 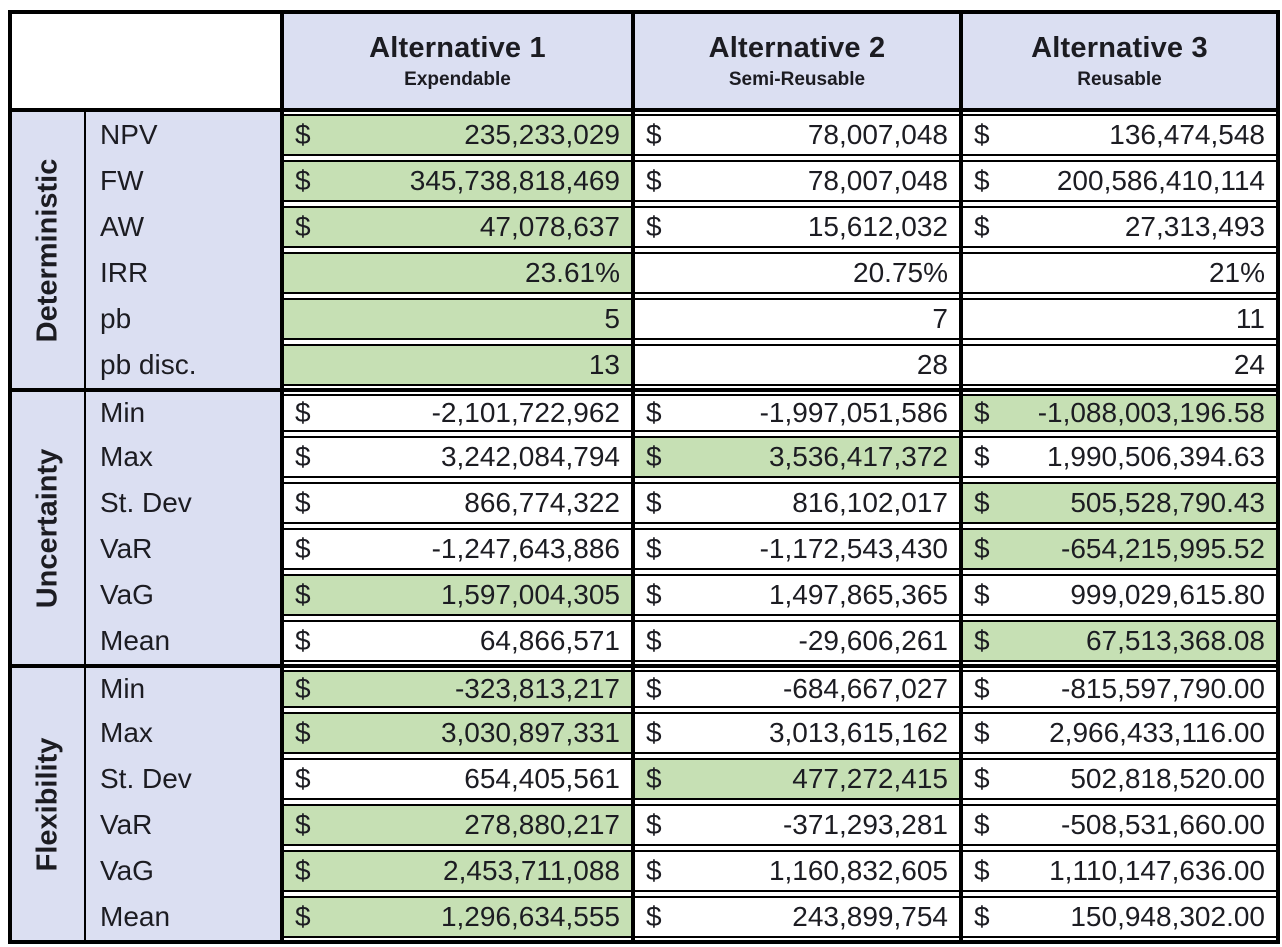 What do you see at coordinates (1119, 689) in the screenshot?
I see `value-box: $ -815,597,790.00` at bounding box center [1119, 689].